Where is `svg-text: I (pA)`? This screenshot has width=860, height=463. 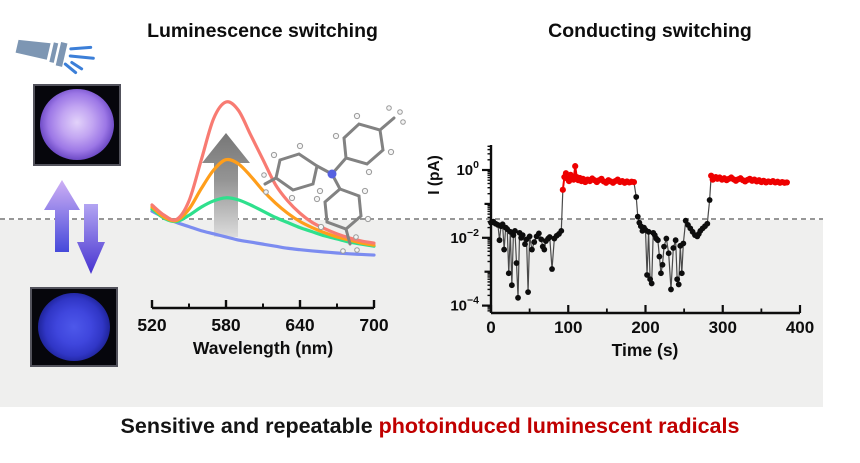 svg-text: I (pA) is located at coordinates (434, 175).